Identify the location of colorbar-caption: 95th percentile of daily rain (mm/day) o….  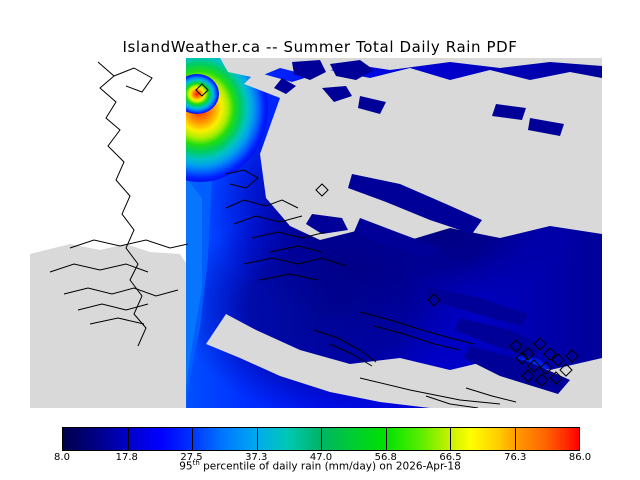
(320, 466).